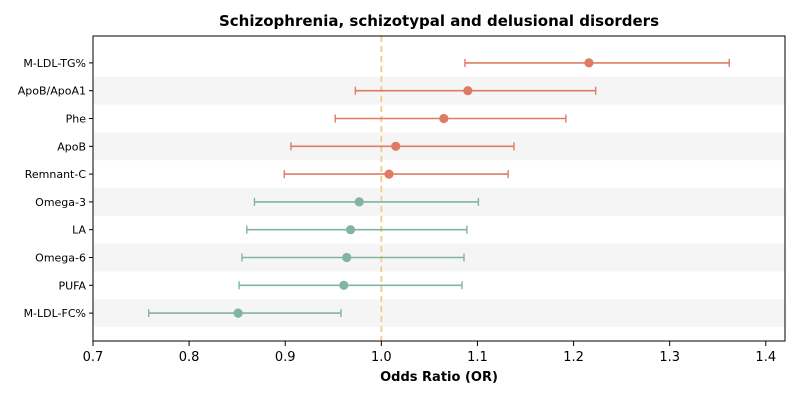  Describe the element at coordinates (285, 357) in the screenshot. I see `x-tick-label: 0.9` at that location.